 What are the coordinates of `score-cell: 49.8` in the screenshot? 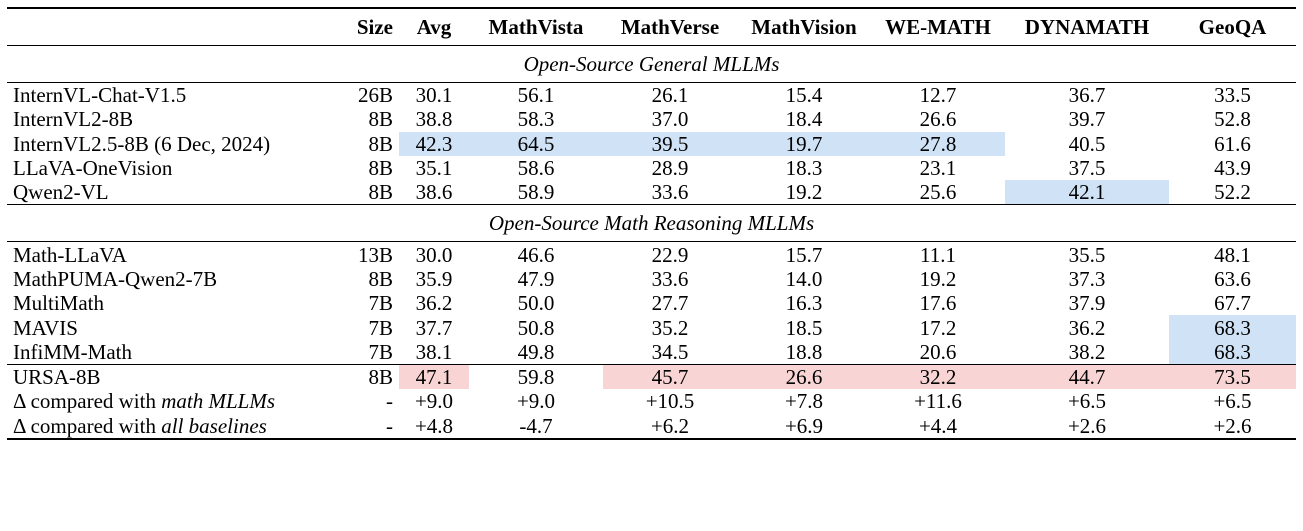 It's located at (536, 351).